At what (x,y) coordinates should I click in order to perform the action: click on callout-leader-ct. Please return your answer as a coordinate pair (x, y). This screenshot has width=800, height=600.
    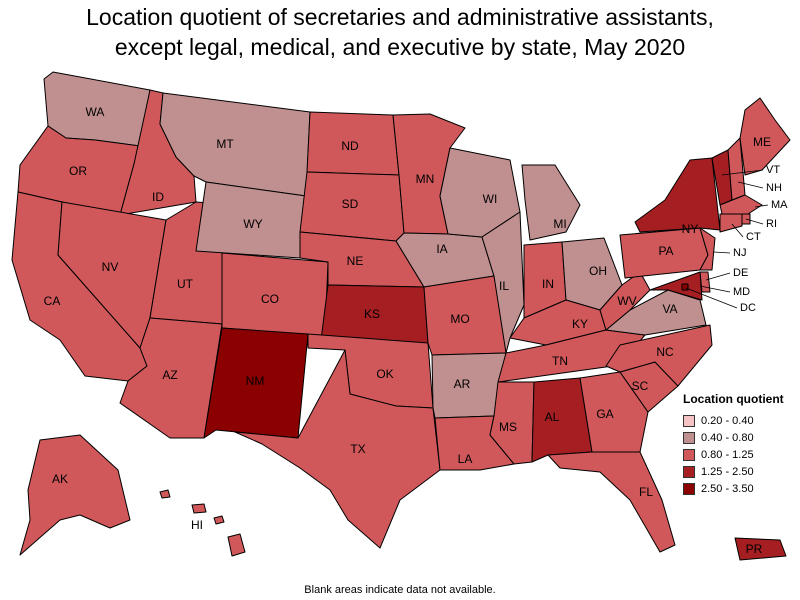
    Looking at the image, I should click on (737, 230).